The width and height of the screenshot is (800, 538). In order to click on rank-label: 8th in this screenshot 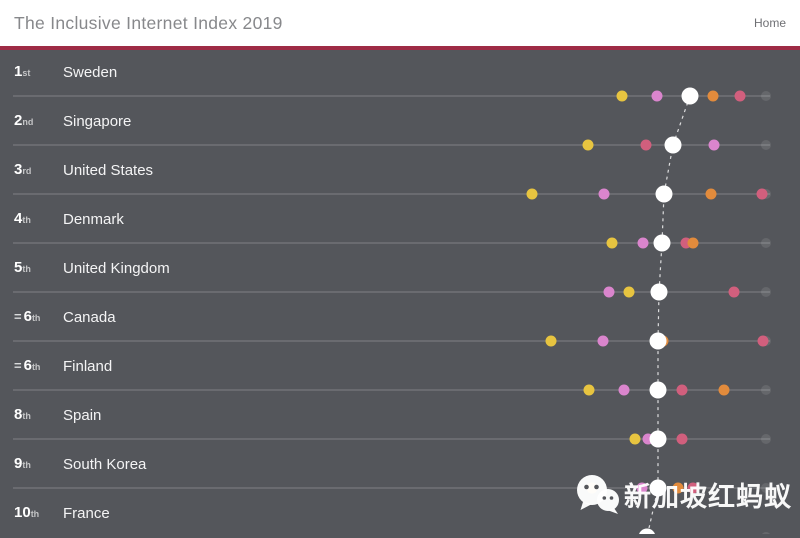, I will do `click(22, 414)`.